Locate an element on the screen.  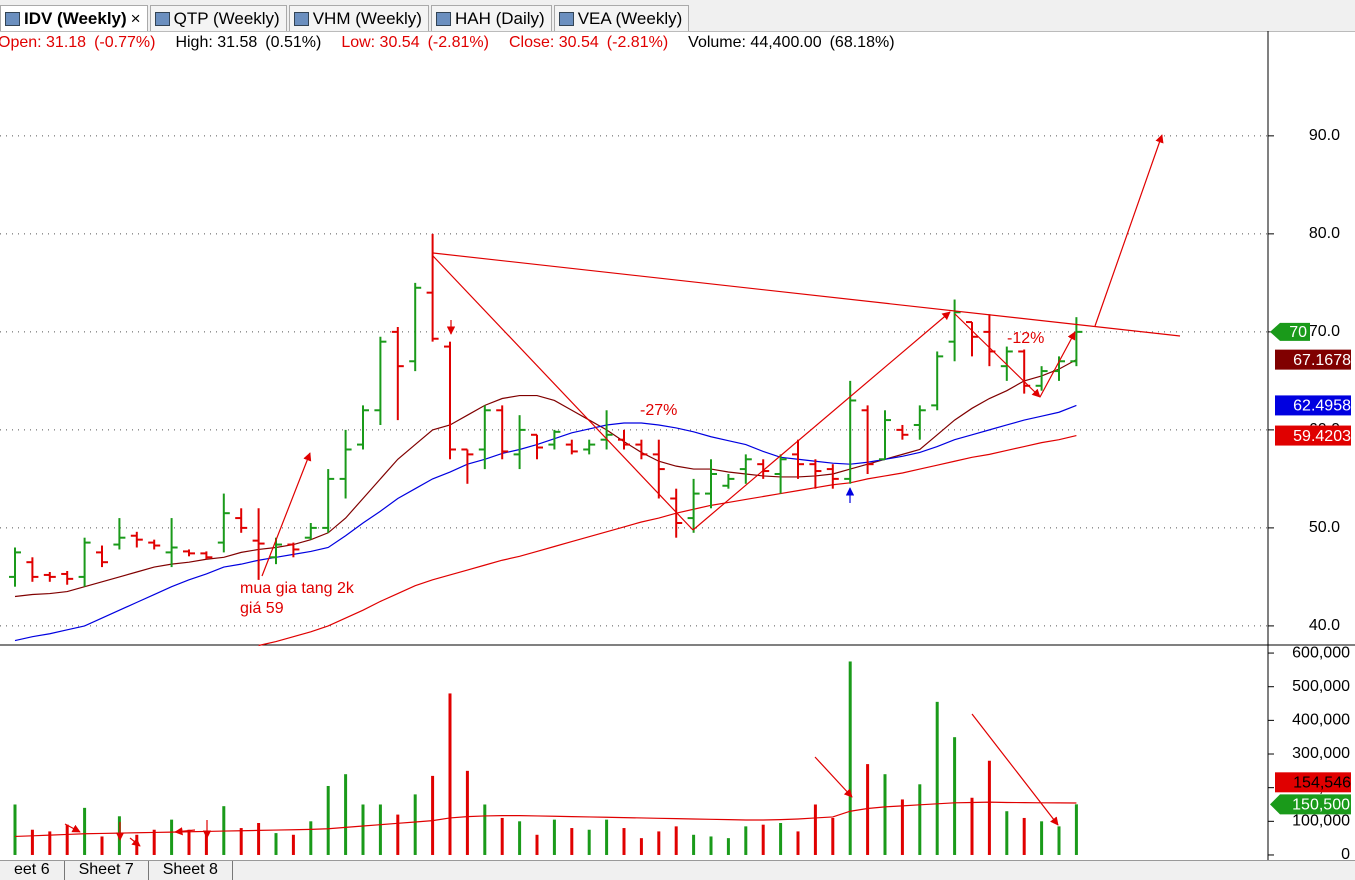
tab: VHM (Weekly) is located at coordinates (358, 18).